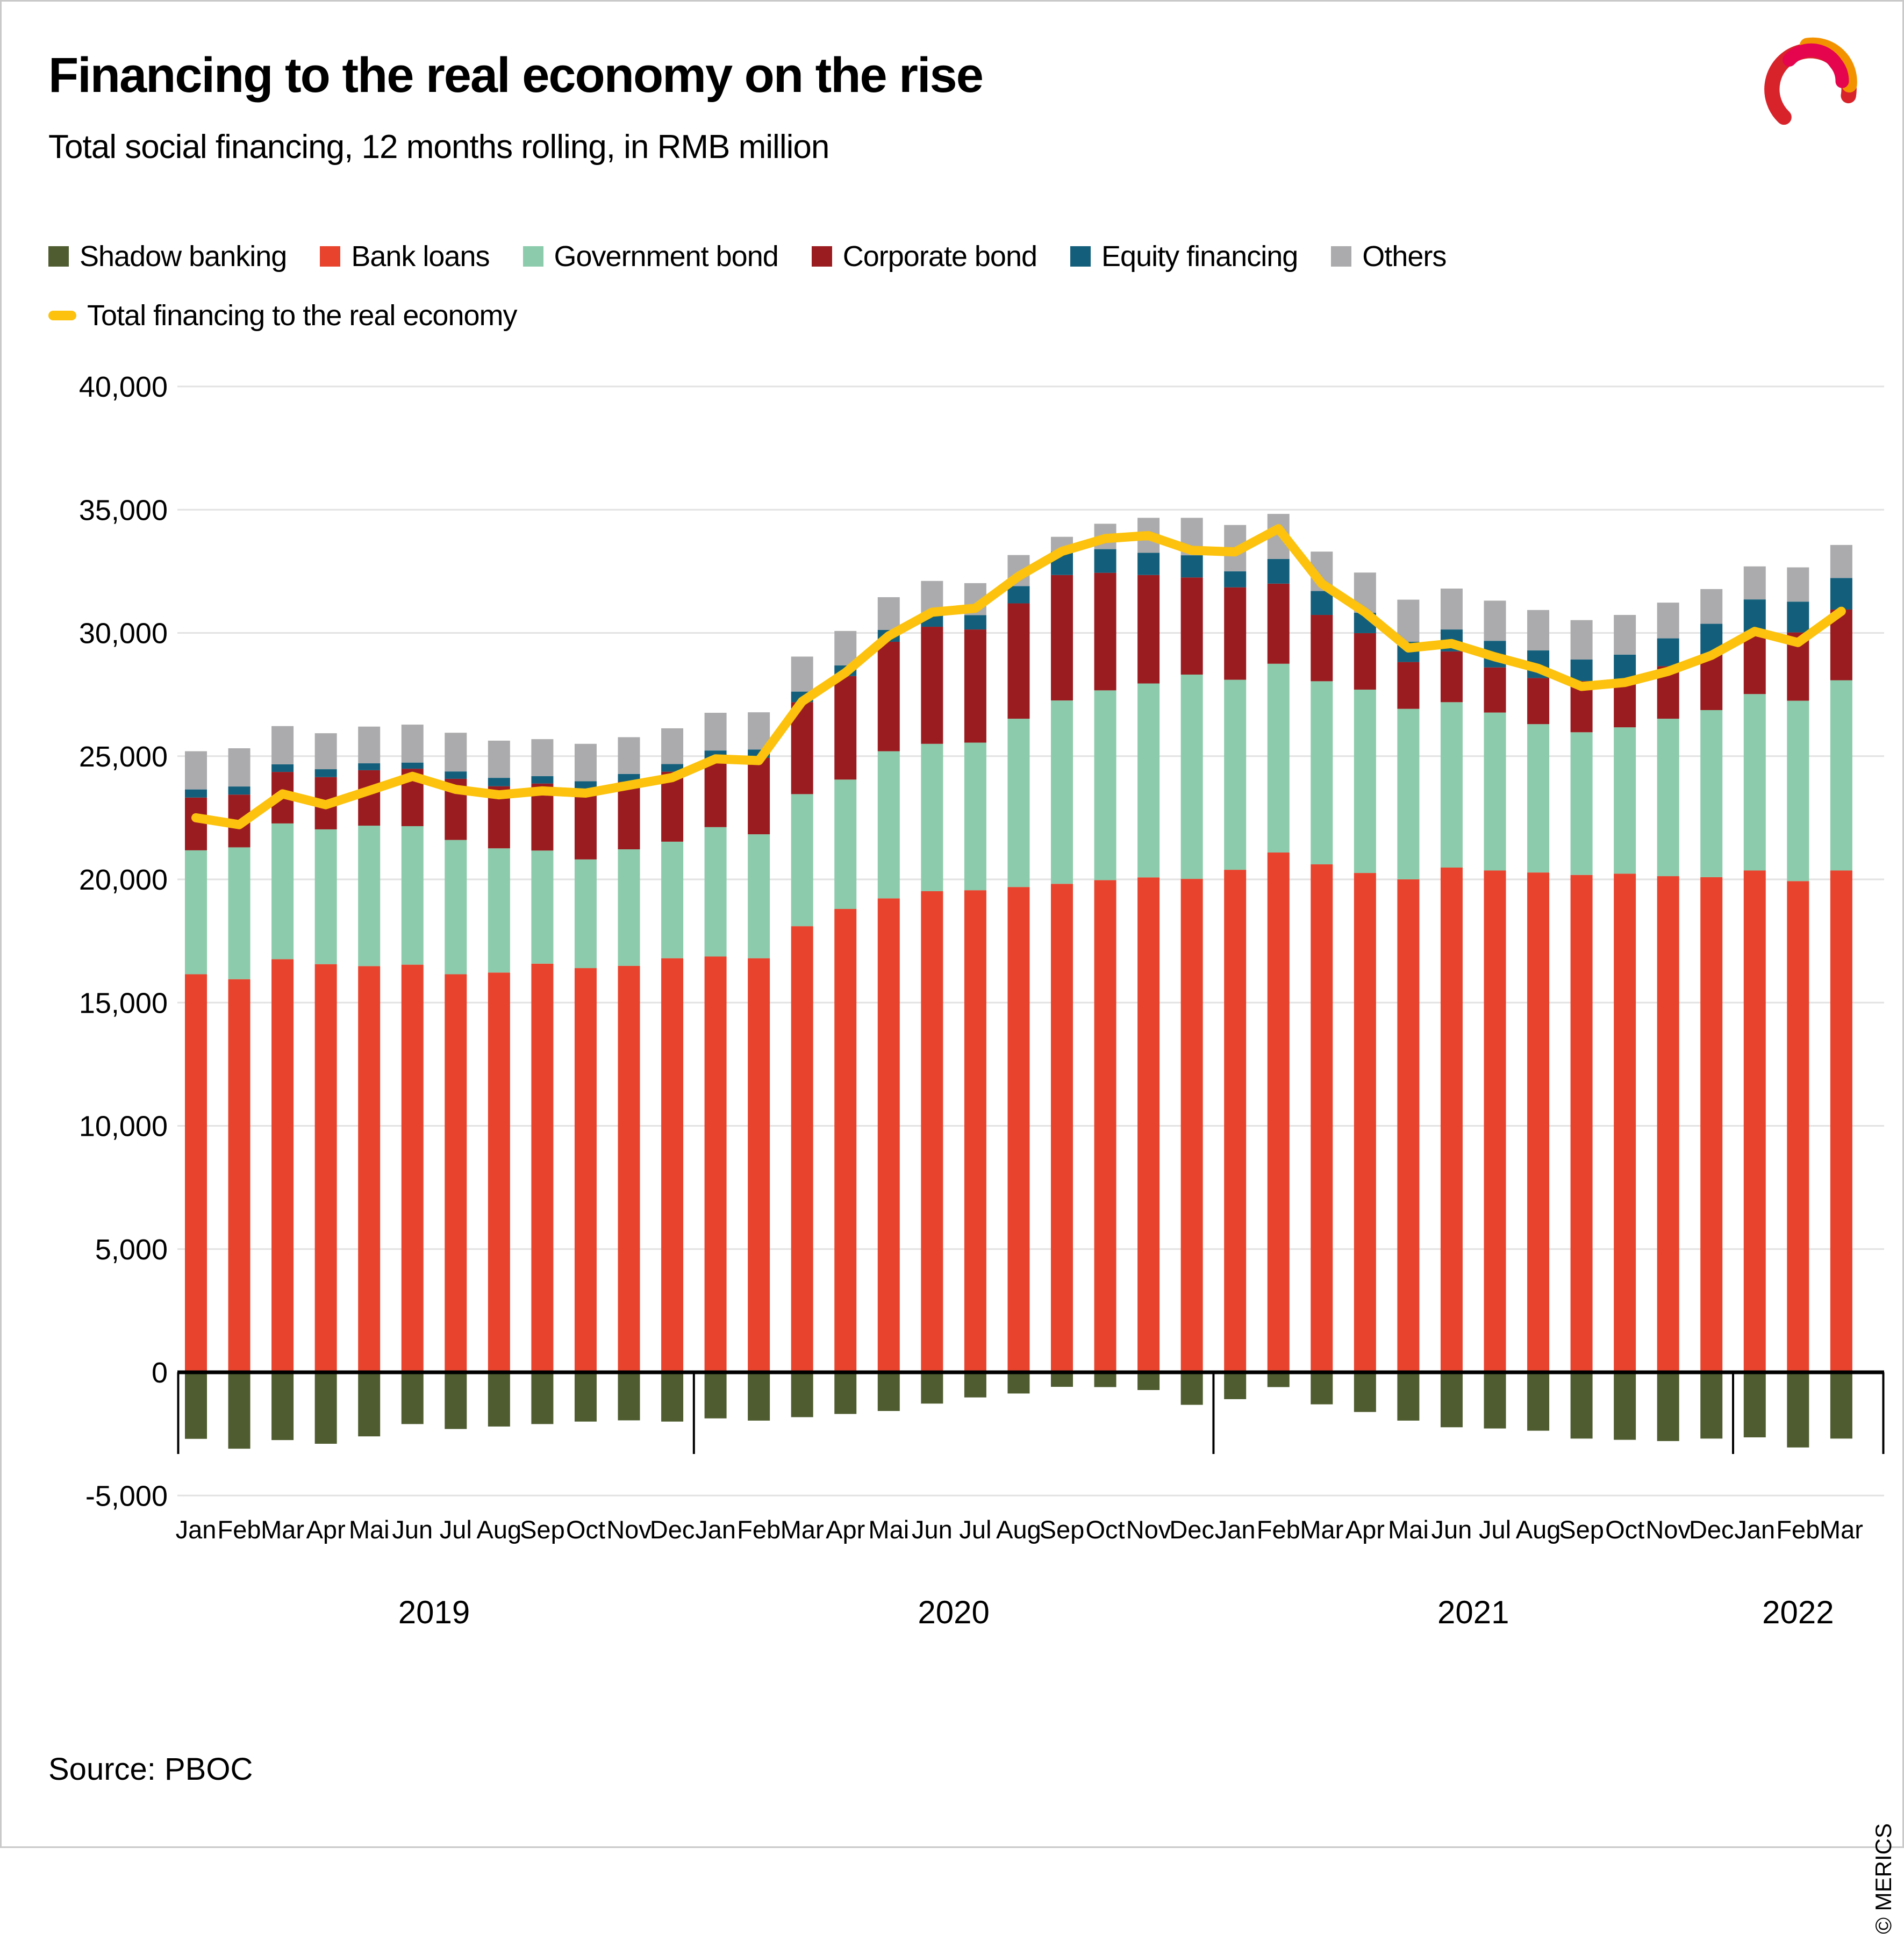  Describe the element at coordinates (821, 256) in the screenshot. I see `corporate-bond-swatch-icon` at that location.